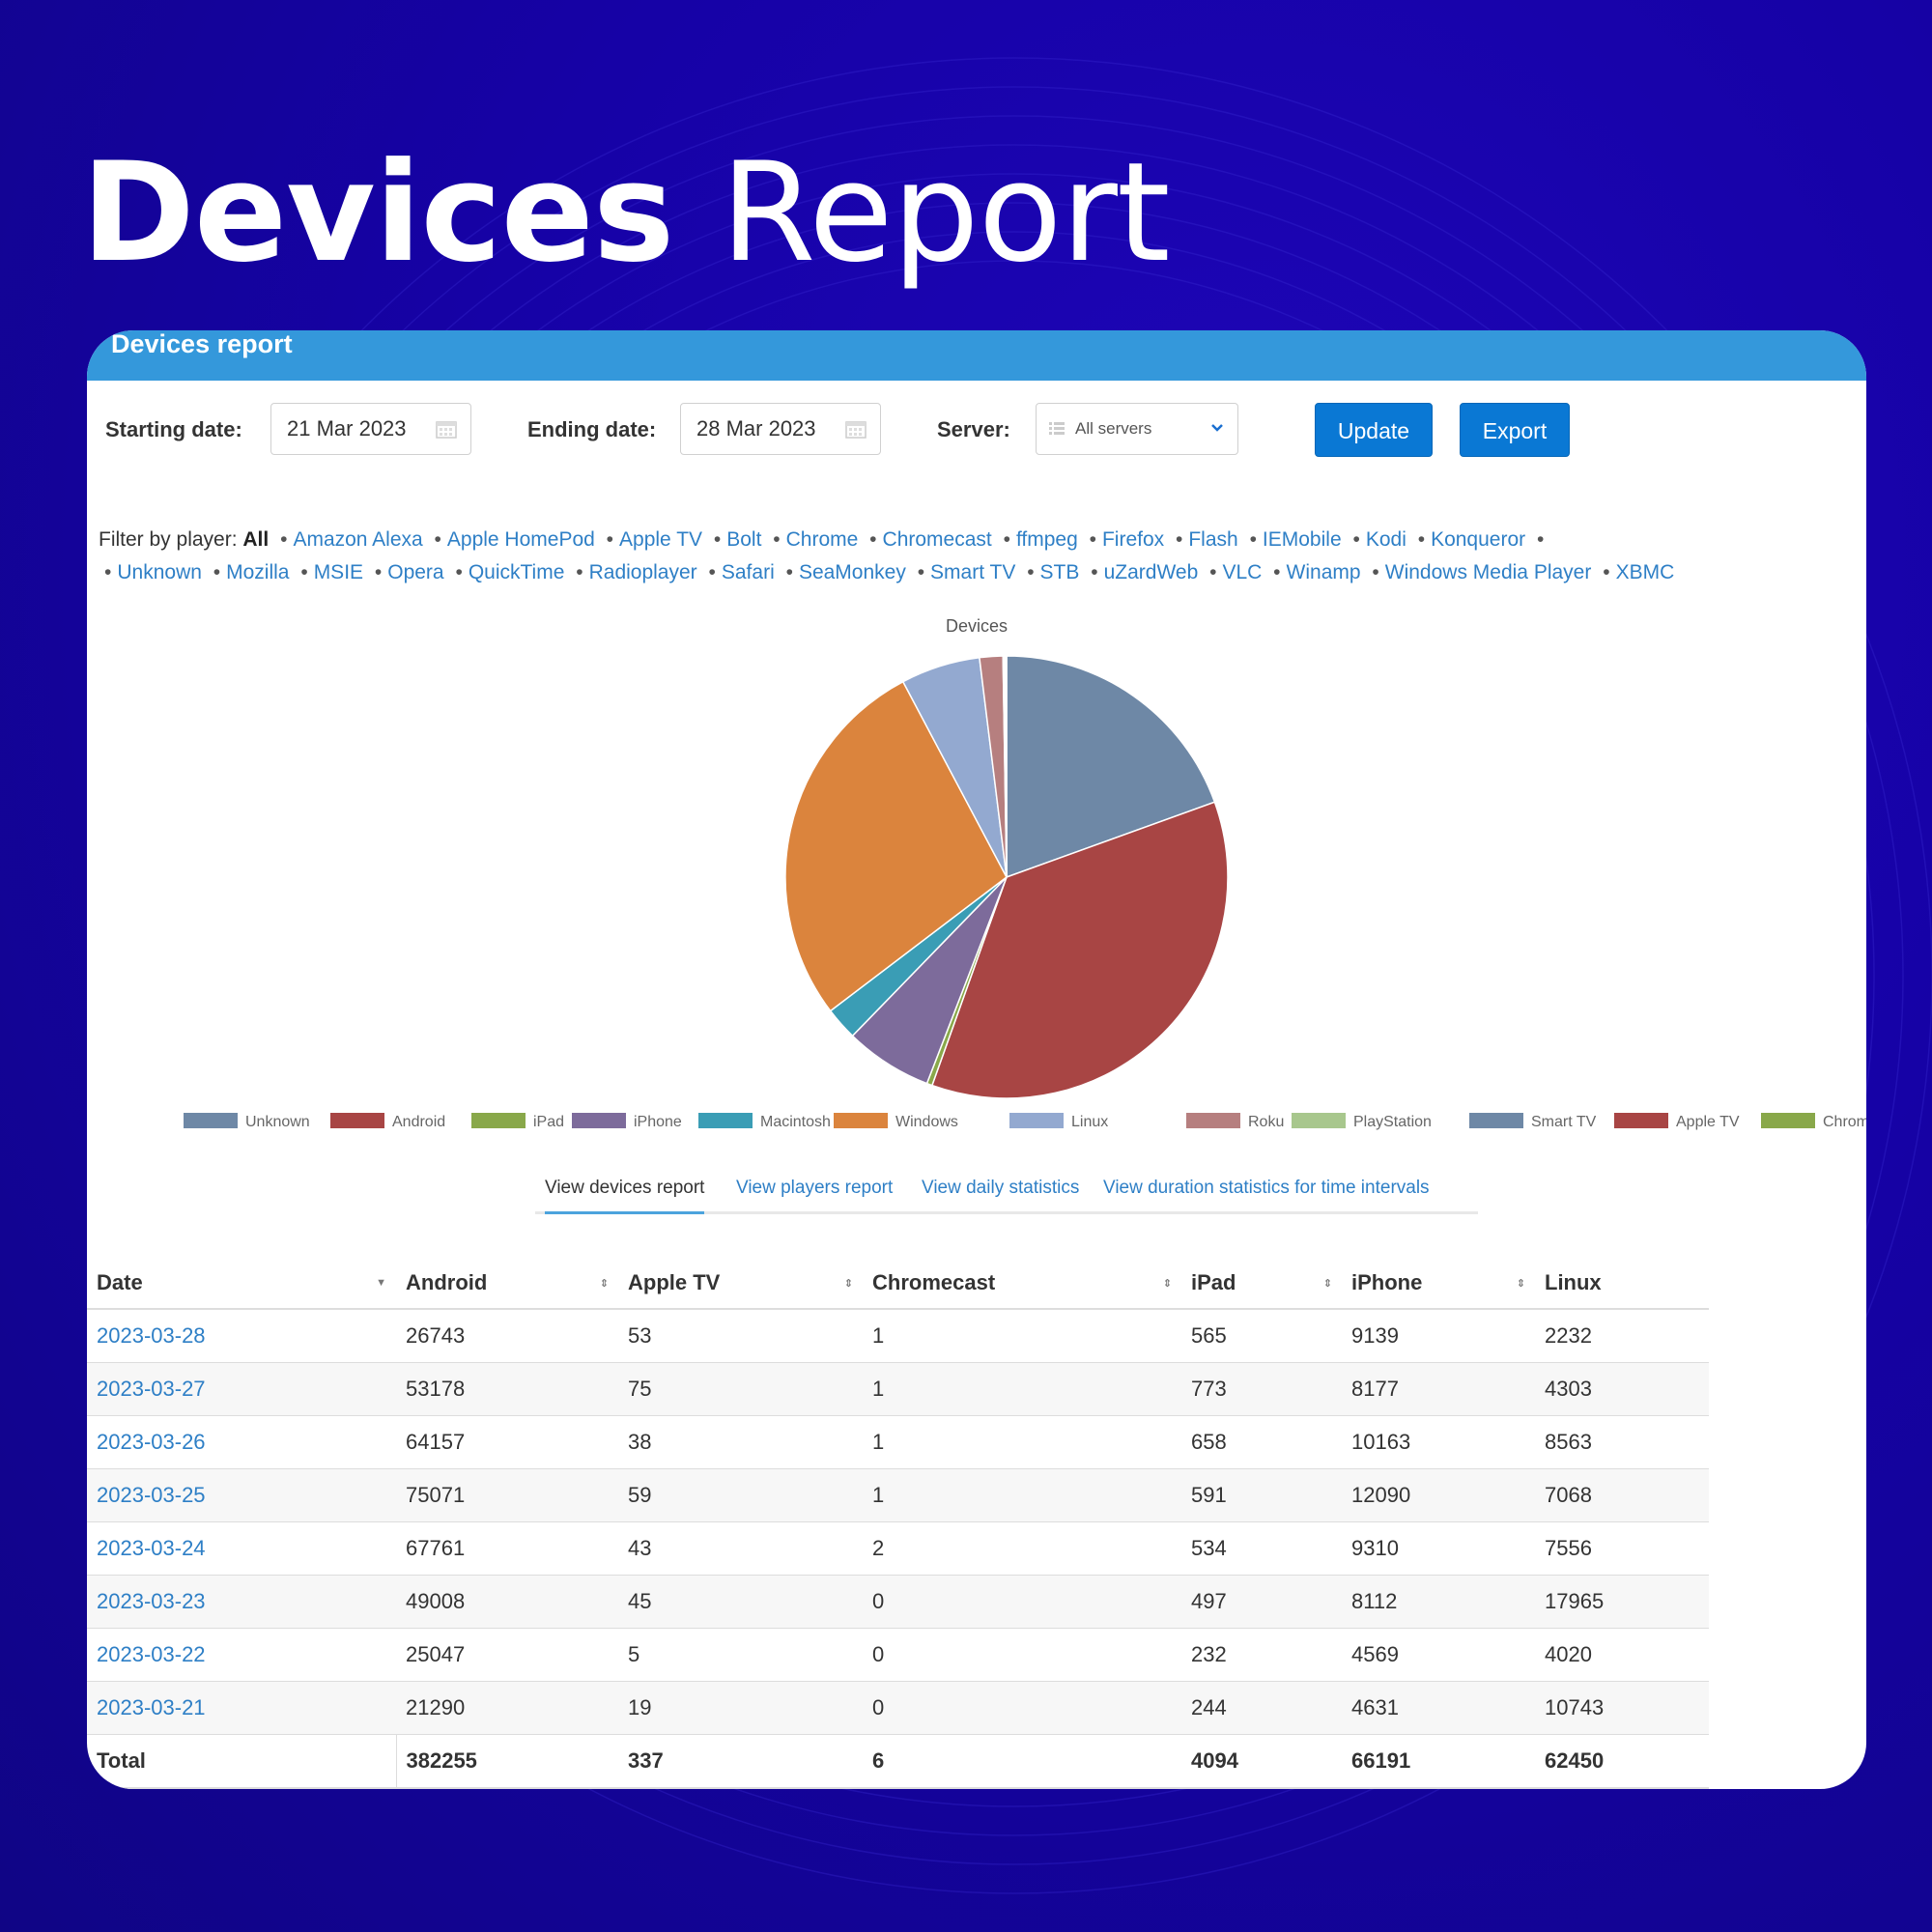 The height and width of the screenshot is (1932, 1932). Describe the element at coordinates (1438, 1284) in the screenshot. I see `column-header-iphone: iPhone ⇕` at that location.